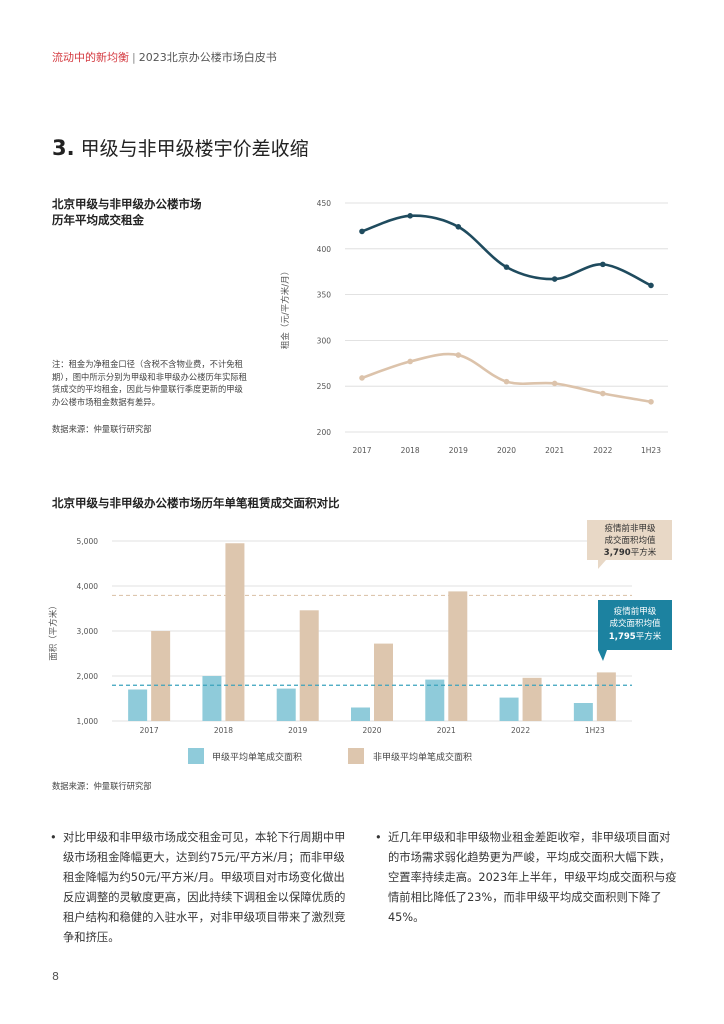 Image resolution: width=724 pixels, height=1024 pixels. Describe the element at coordinates (602, 450) in the screenshot. I see `chart1-x-tick-label: 2022` at that location.